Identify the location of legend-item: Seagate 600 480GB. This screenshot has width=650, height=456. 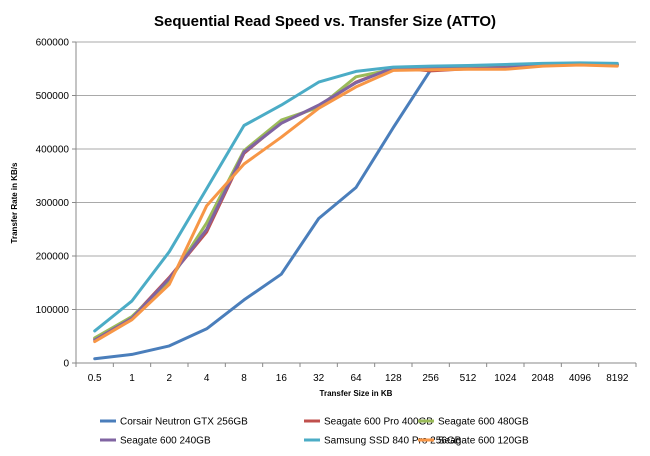
(473, 422).